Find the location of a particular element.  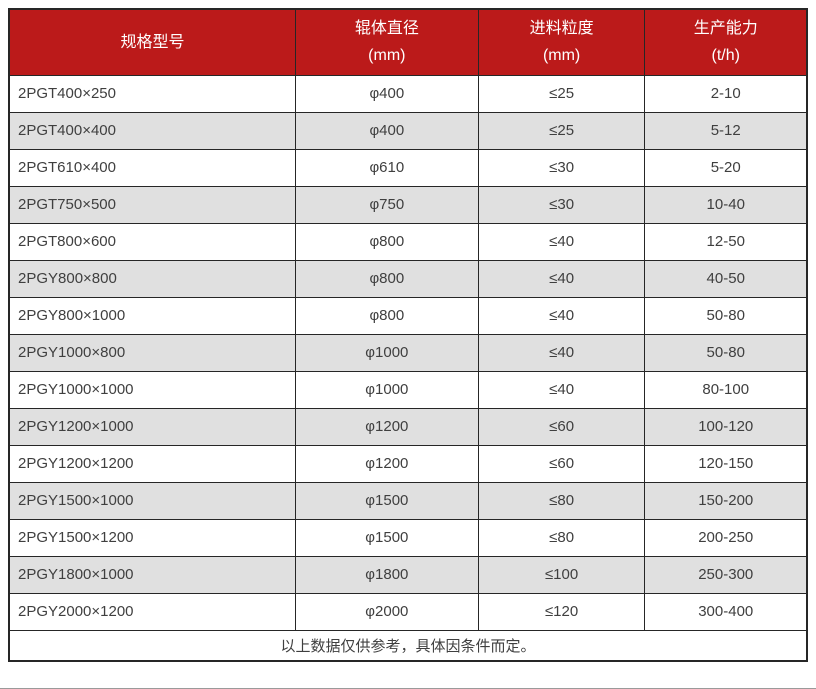

model-cell: 2PGY800×800 is located at coordinates (152, 278).